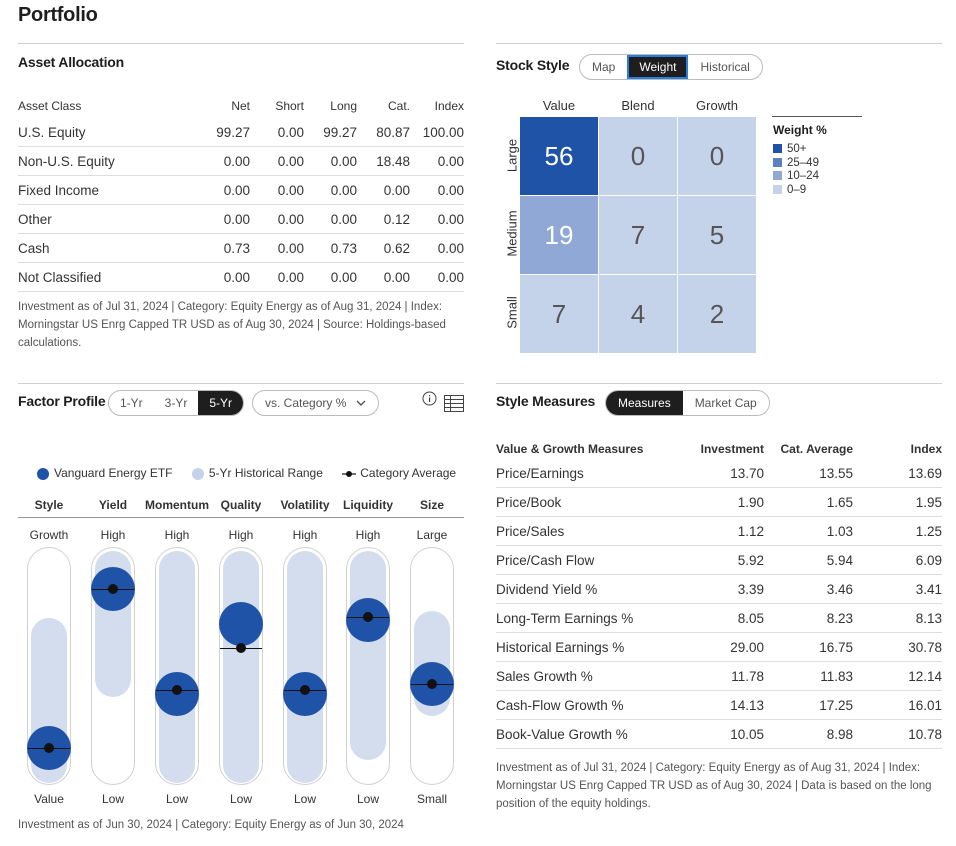 The width and height of the screenshot is (956, 846). Describe the element at coordinates (816, 449) in the screenshot. I see `header-cat-average: Cat. Average` at that location.